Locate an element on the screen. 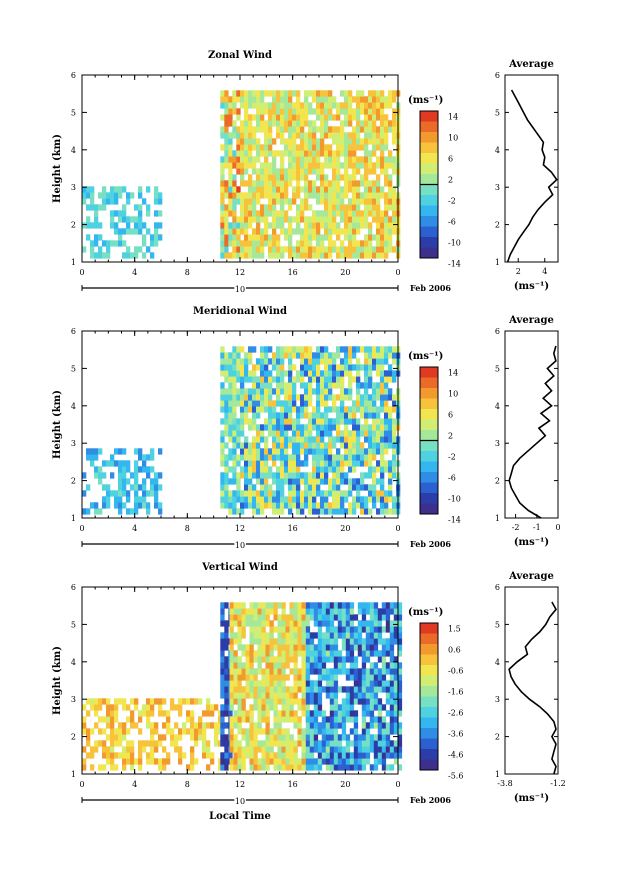 Image resolution: width=617 pixels, height=877 pixels. colorbar-label: 2 is located at coordinates (450, 435).